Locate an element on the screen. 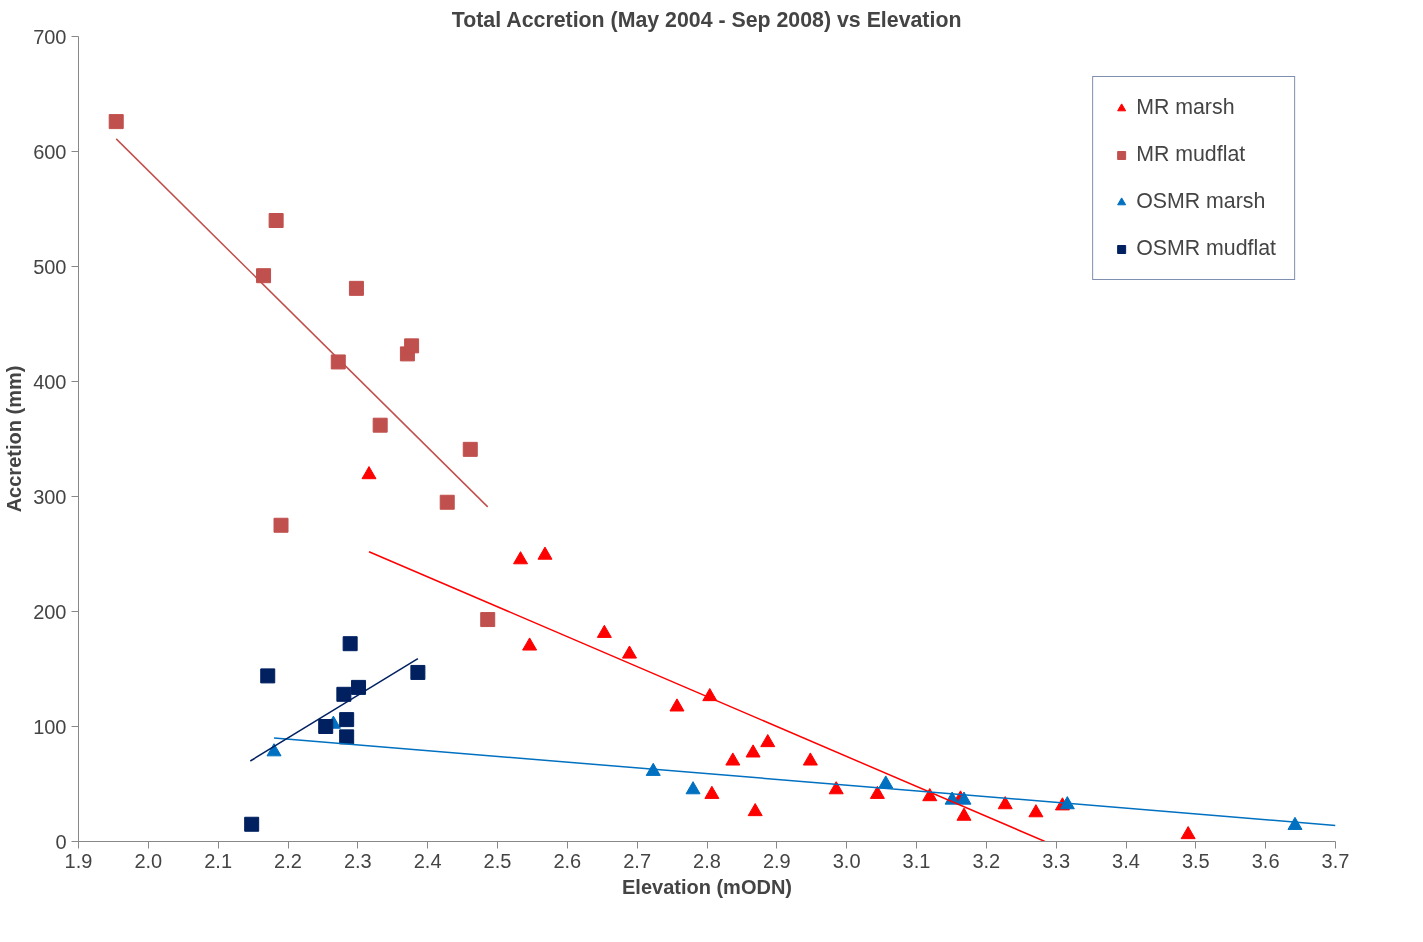  x-tick-label: 2.7 is located at coordinates (637, 860).